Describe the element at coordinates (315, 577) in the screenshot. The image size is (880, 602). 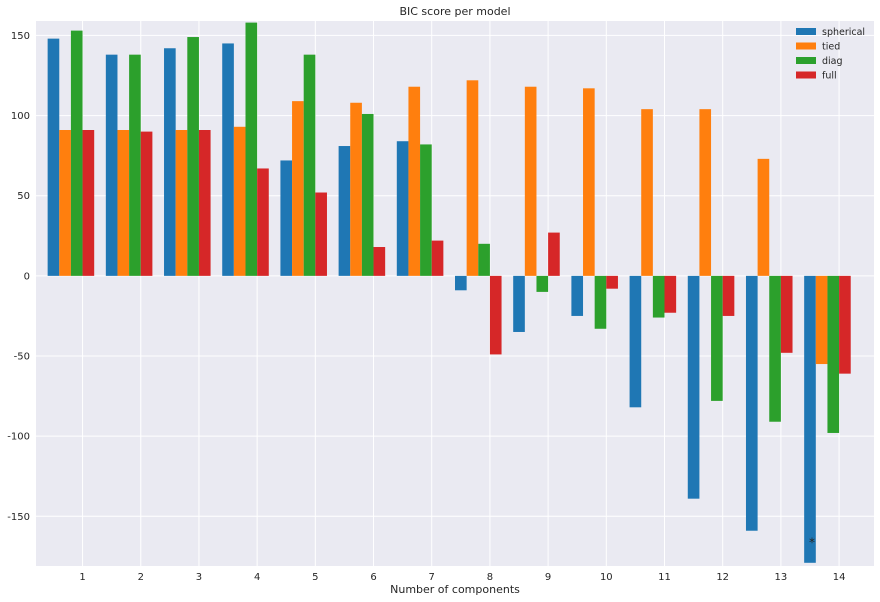
I see `x-tick-label: 5` at that location.